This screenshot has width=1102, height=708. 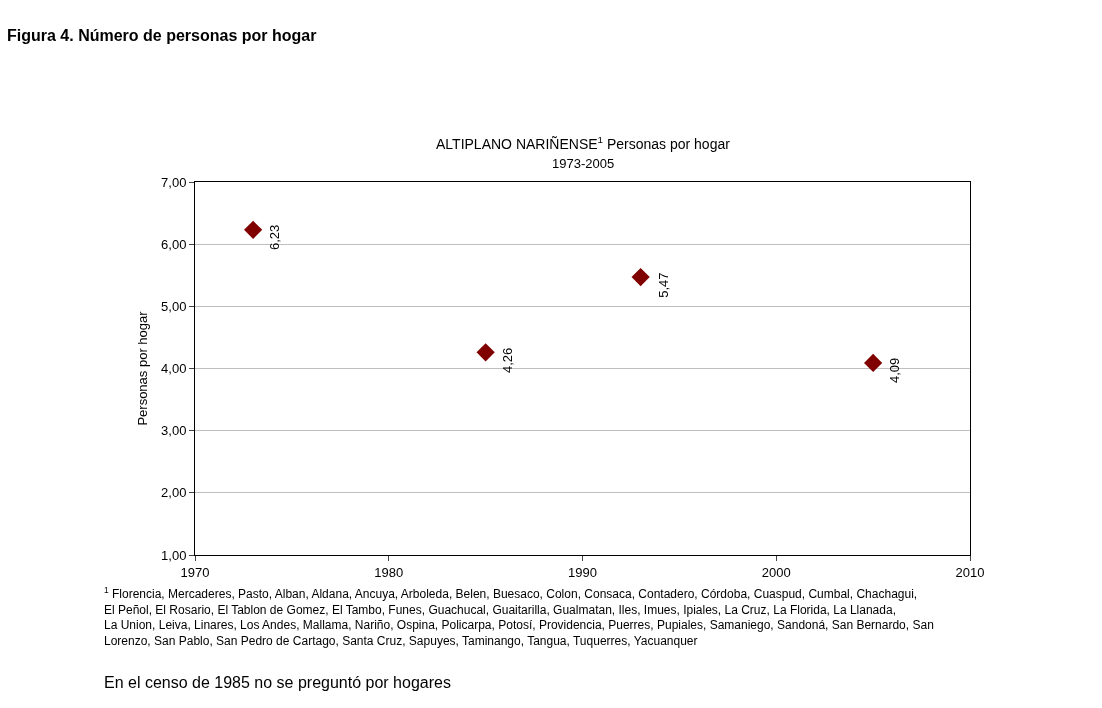 What do you see at coordinates (143, 368) in the screenshot?
I see `y-axis-title: Personas por hogar` at bounding box center [143, 368].